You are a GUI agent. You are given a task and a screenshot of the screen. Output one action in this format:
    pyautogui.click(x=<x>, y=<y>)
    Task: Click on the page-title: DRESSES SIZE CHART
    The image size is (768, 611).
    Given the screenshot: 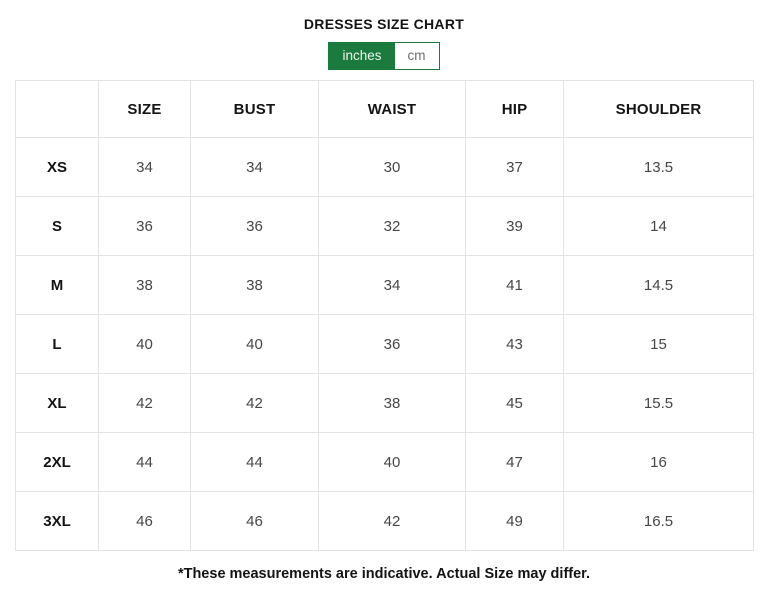 What is the action you would take?
    pyautogui.click(x=384, y=24)
    